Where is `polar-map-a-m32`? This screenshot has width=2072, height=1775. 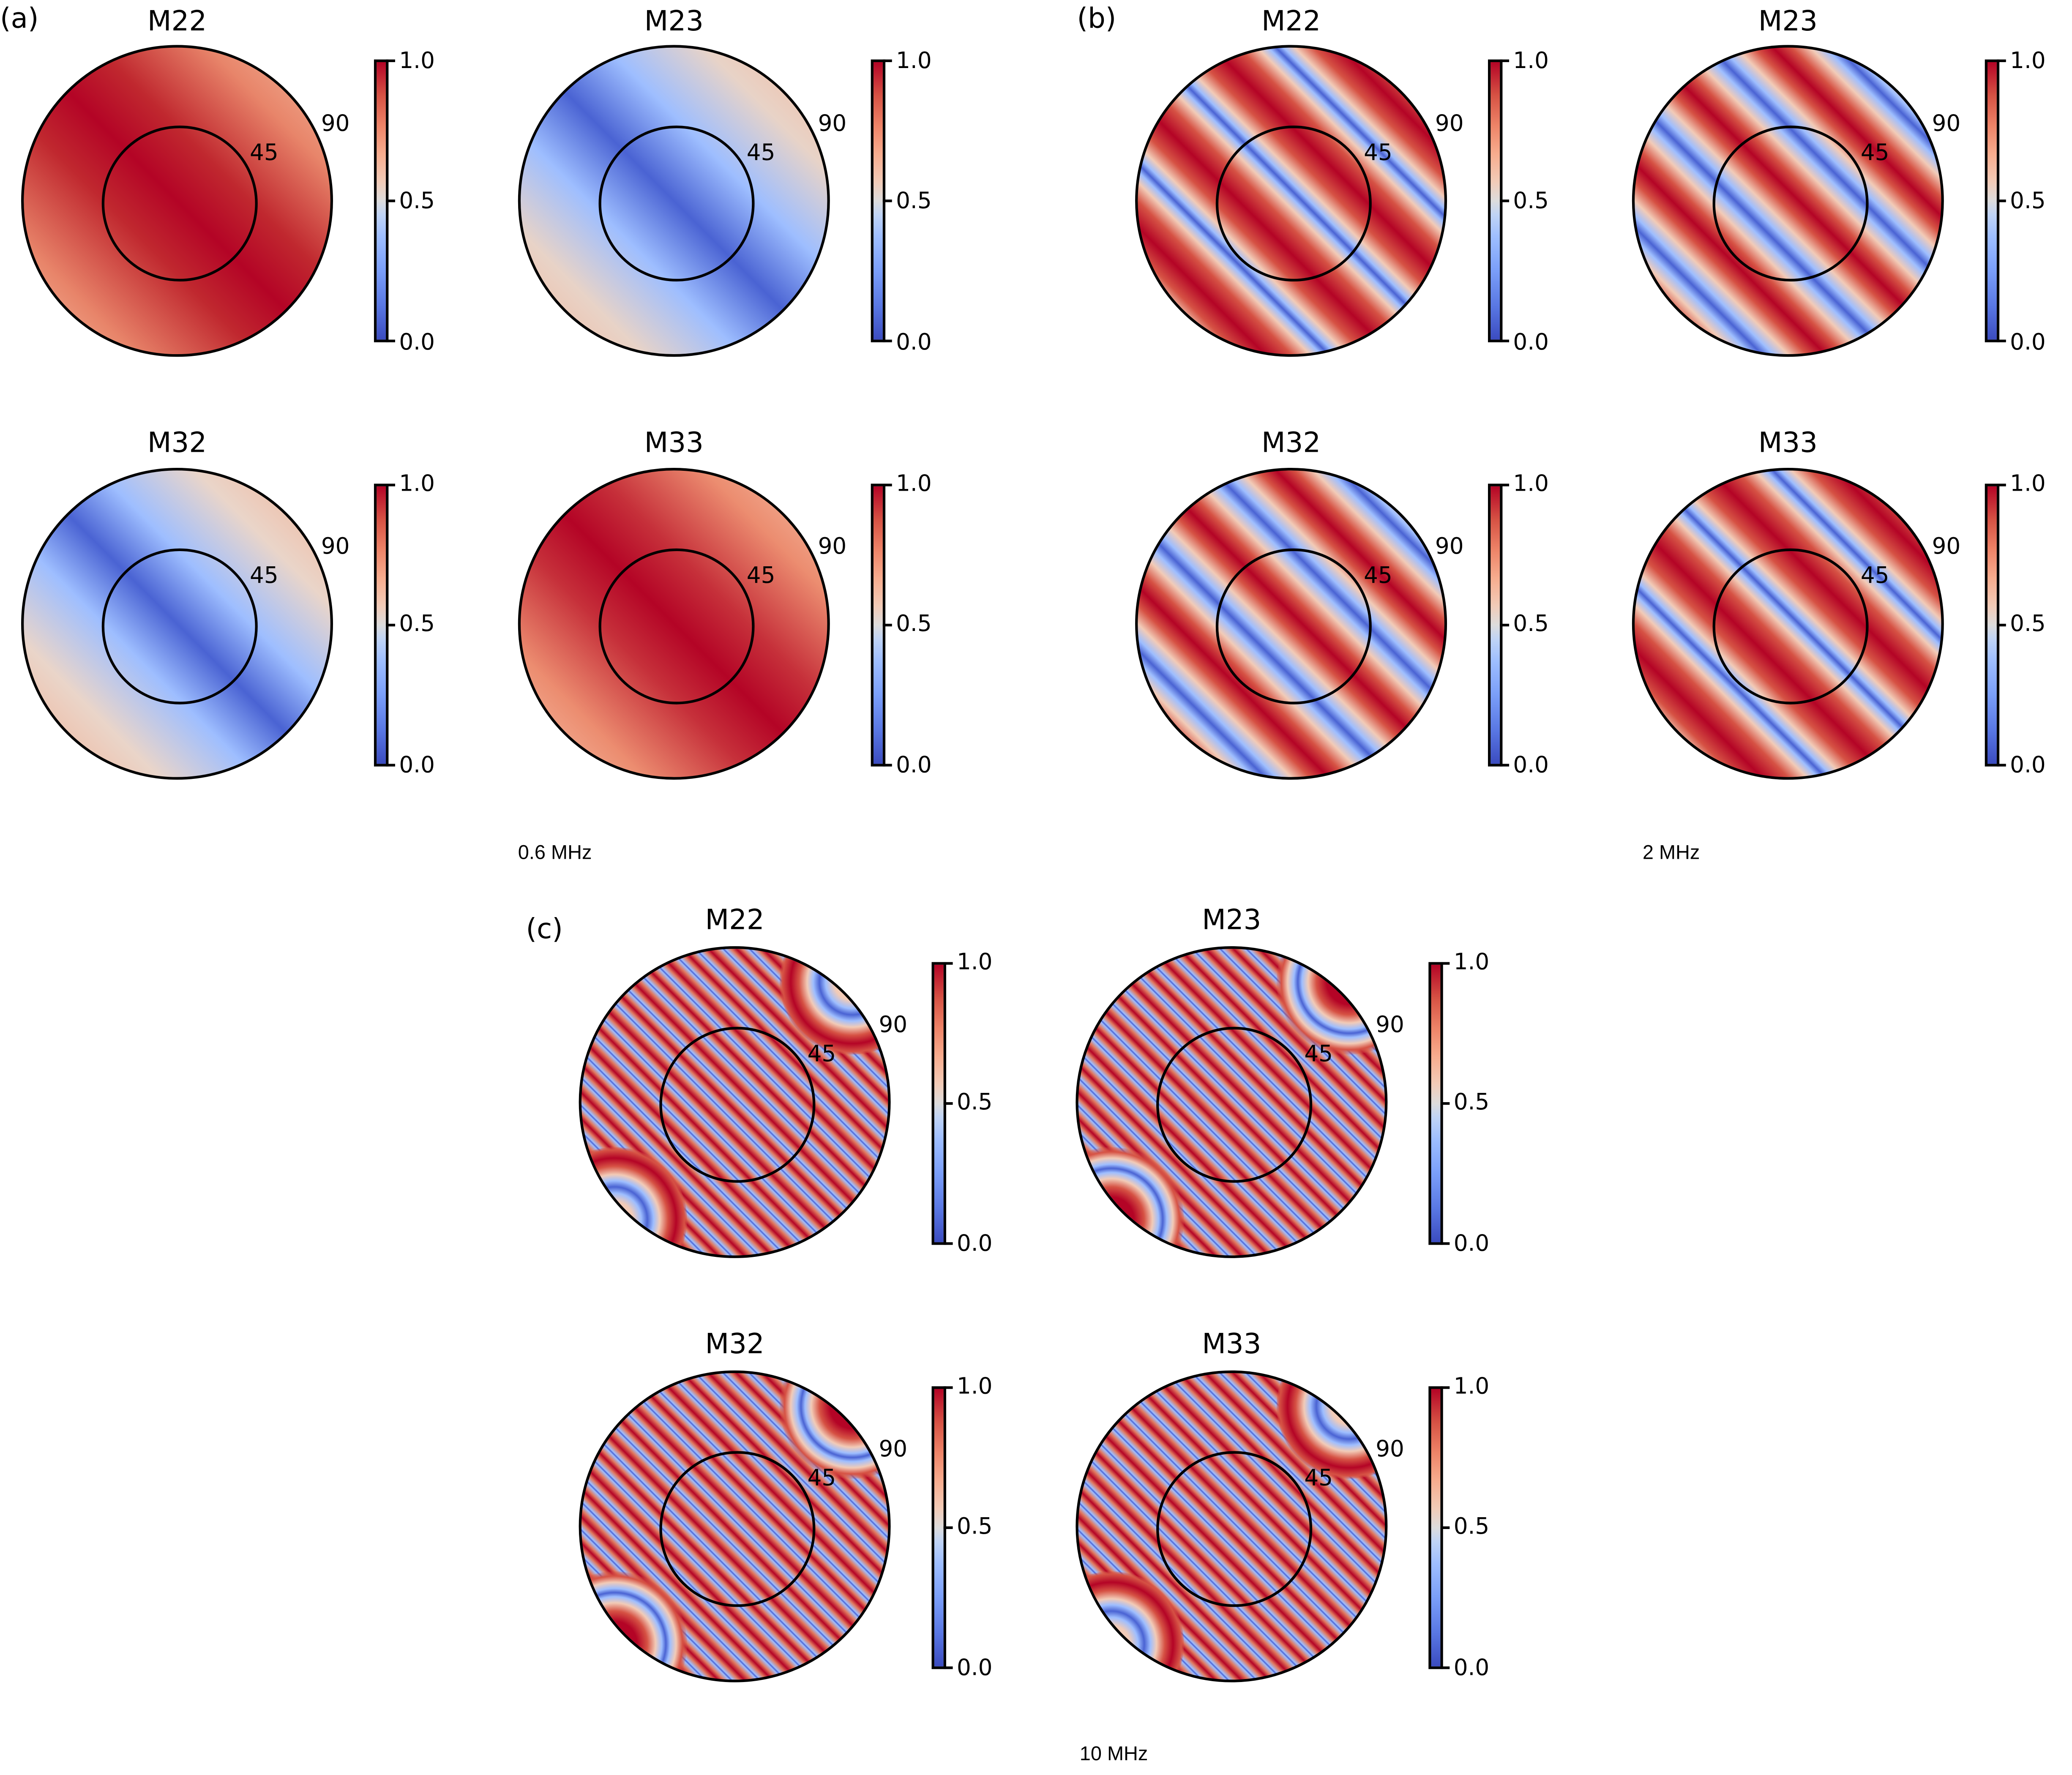
polar-map-a-m32 is located at coordinates (177, 623).